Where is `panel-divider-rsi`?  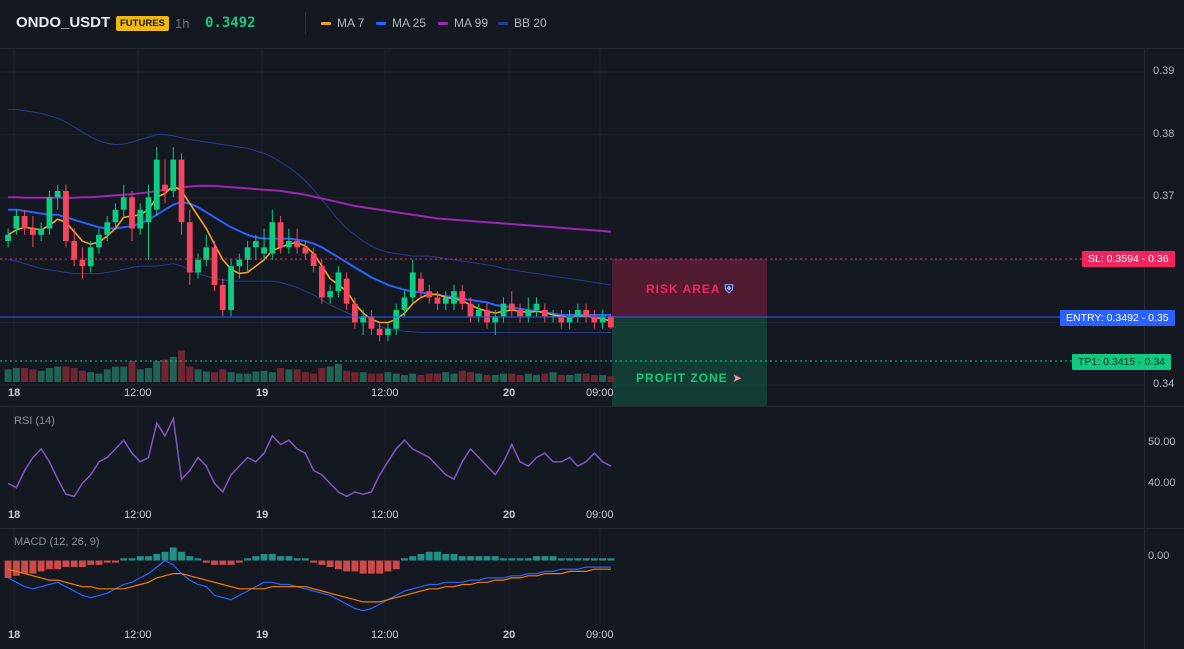
panel-divider-rsi is located at coordinates (592, 406).